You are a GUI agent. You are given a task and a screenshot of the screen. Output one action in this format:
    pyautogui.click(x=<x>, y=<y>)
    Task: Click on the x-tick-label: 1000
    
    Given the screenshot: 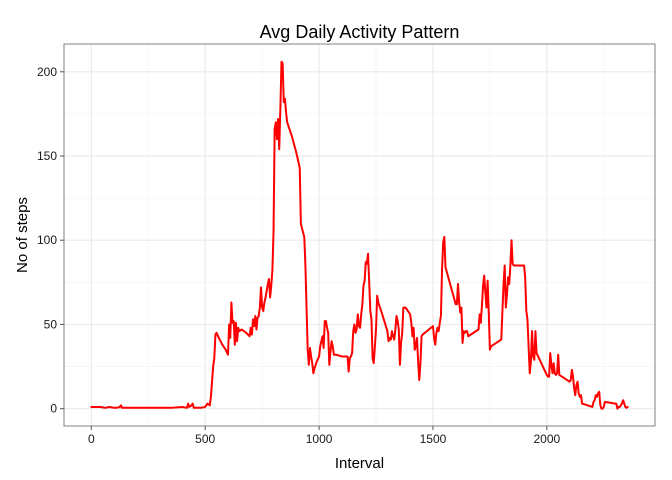 What is the action you would take?
    pyautogui.click(x=319, y=439)
    